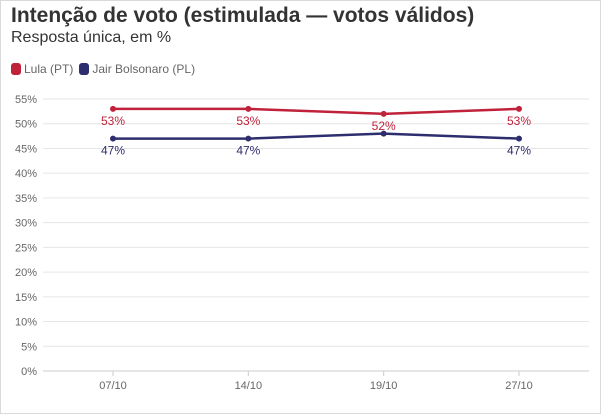  I want to click on y-tick-label: 35%, so click(26, 199).